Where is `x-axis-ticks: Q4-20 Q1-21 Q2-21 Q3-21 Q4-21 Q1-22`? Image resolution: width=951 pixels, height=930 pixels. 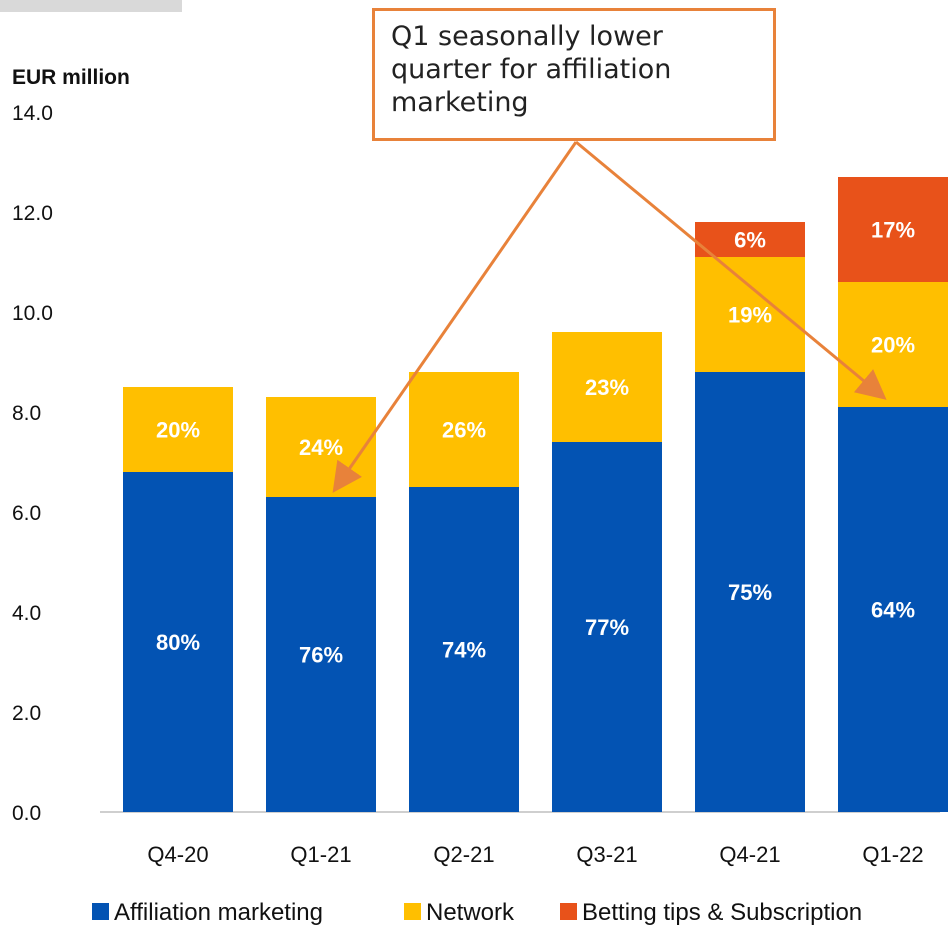
x-axis-ticks: Q4-20 Q1-21 Q2-21 Q3-21 Q4-21 Q1-22 is located at coordinates (535, 854).